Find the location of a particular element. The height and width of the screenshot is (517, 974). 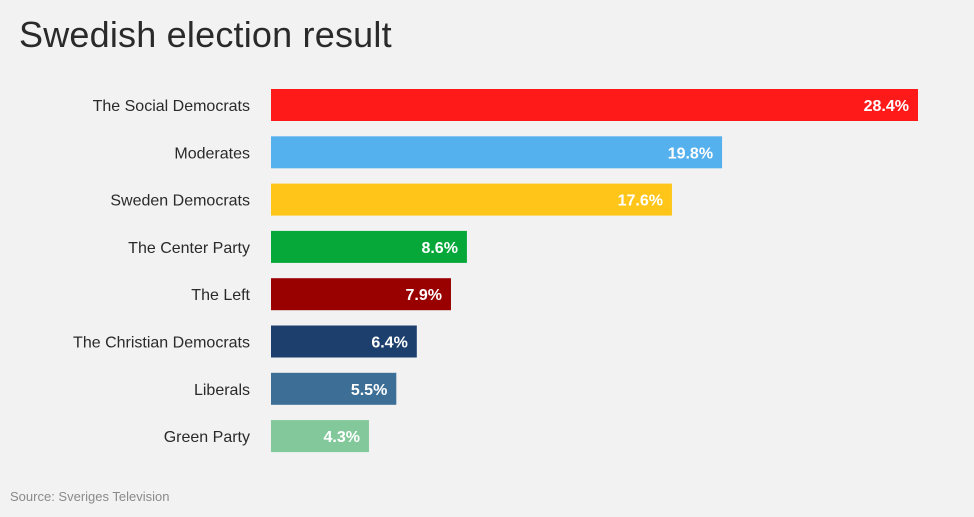

data-label: 4.3% is located at coordinates (341, 437).